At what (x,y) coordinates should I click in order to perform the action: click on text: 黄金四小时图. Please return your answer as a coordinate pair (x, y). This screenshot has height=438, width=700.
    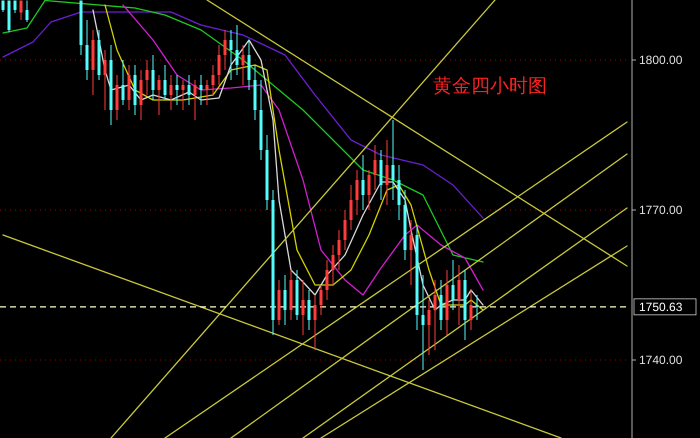
    Looking at the image, I should click on (490, 86).